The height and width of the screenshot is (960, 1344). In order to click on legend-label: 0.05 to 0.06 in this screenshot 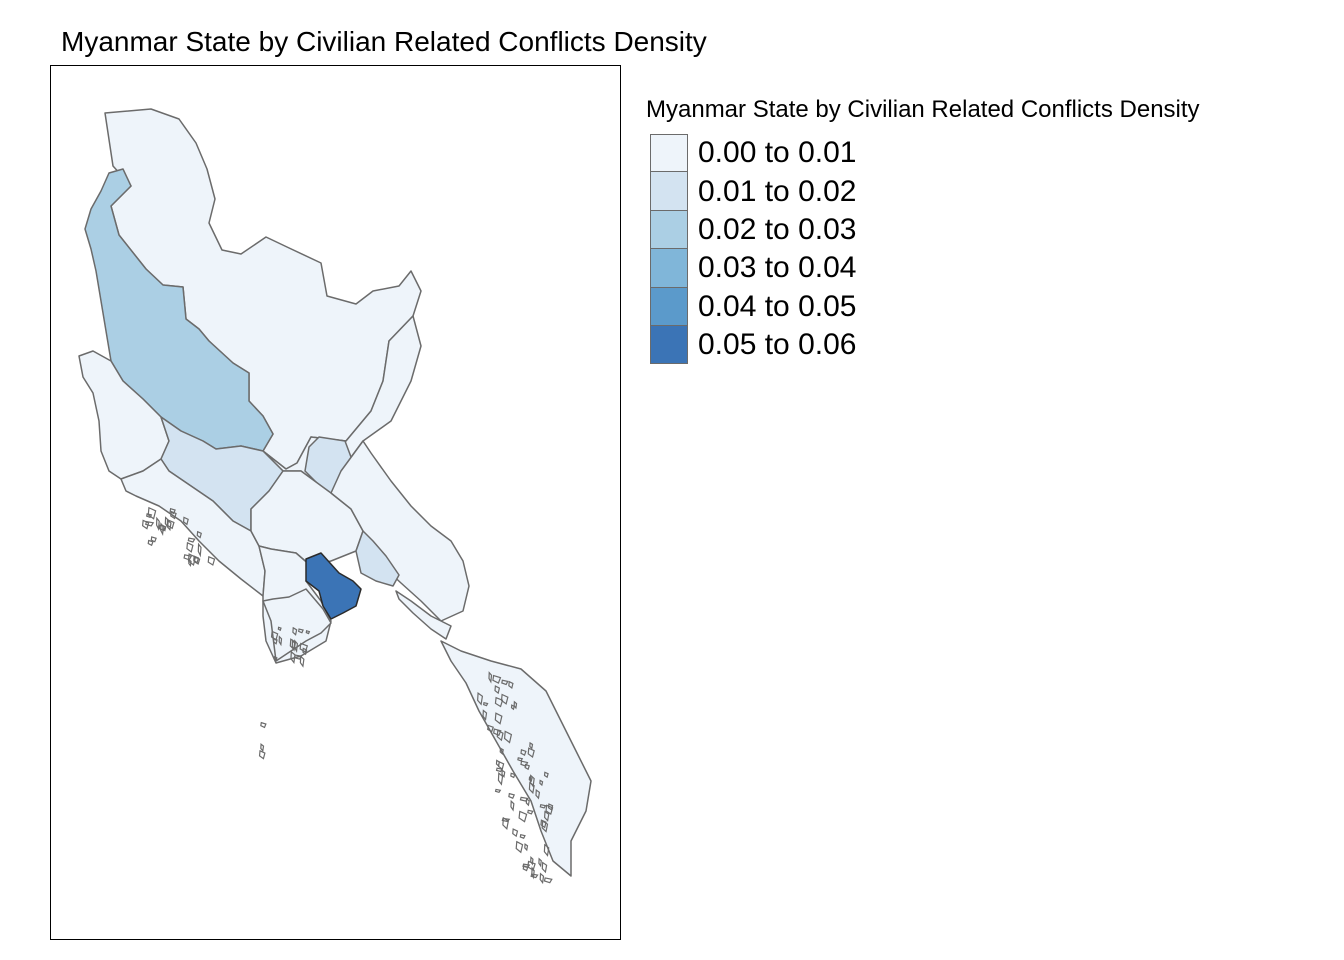, I will do `click(777, 345)`.